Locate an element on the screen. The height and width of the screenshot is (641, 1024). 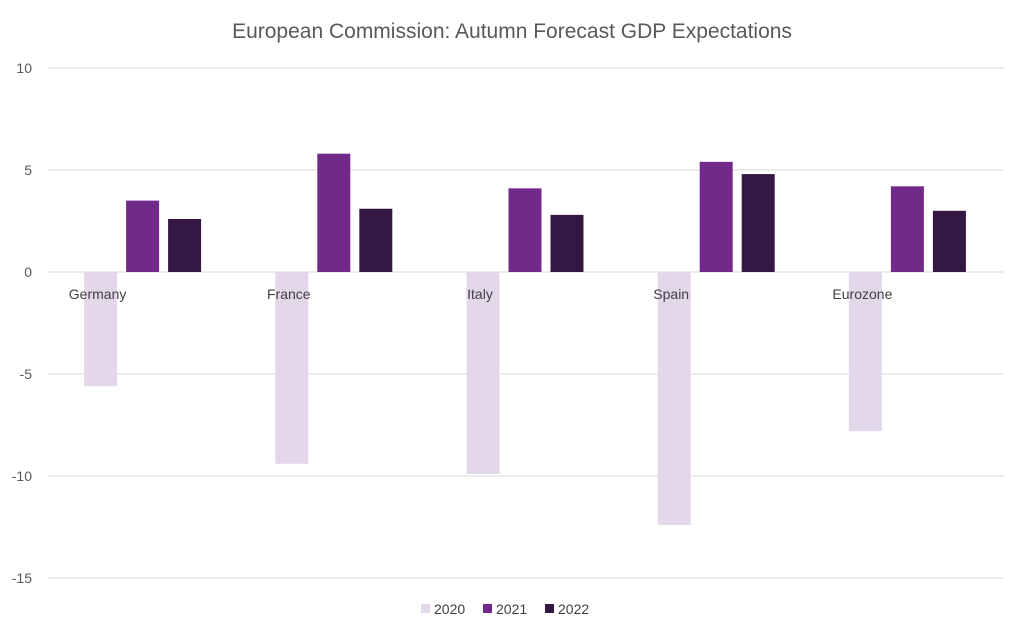
legend-label: 2020 is located at coordinates (449, 609).